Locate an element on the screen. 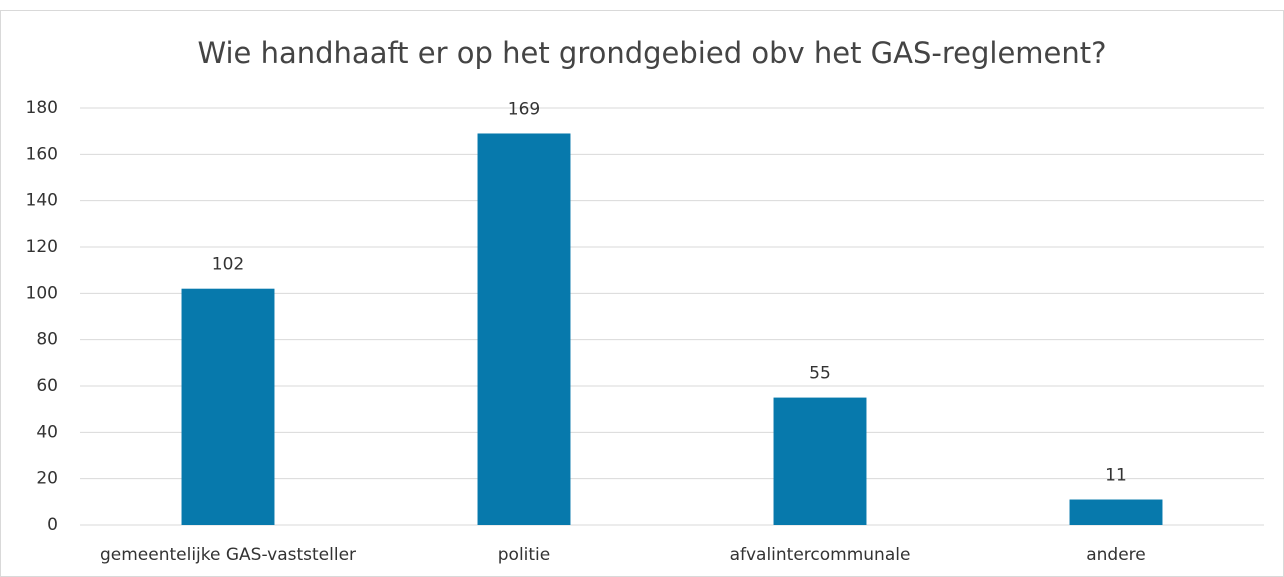 This screenshot has width=1284, height=577. data-label: 11 is located at coordinates (1116, 476).